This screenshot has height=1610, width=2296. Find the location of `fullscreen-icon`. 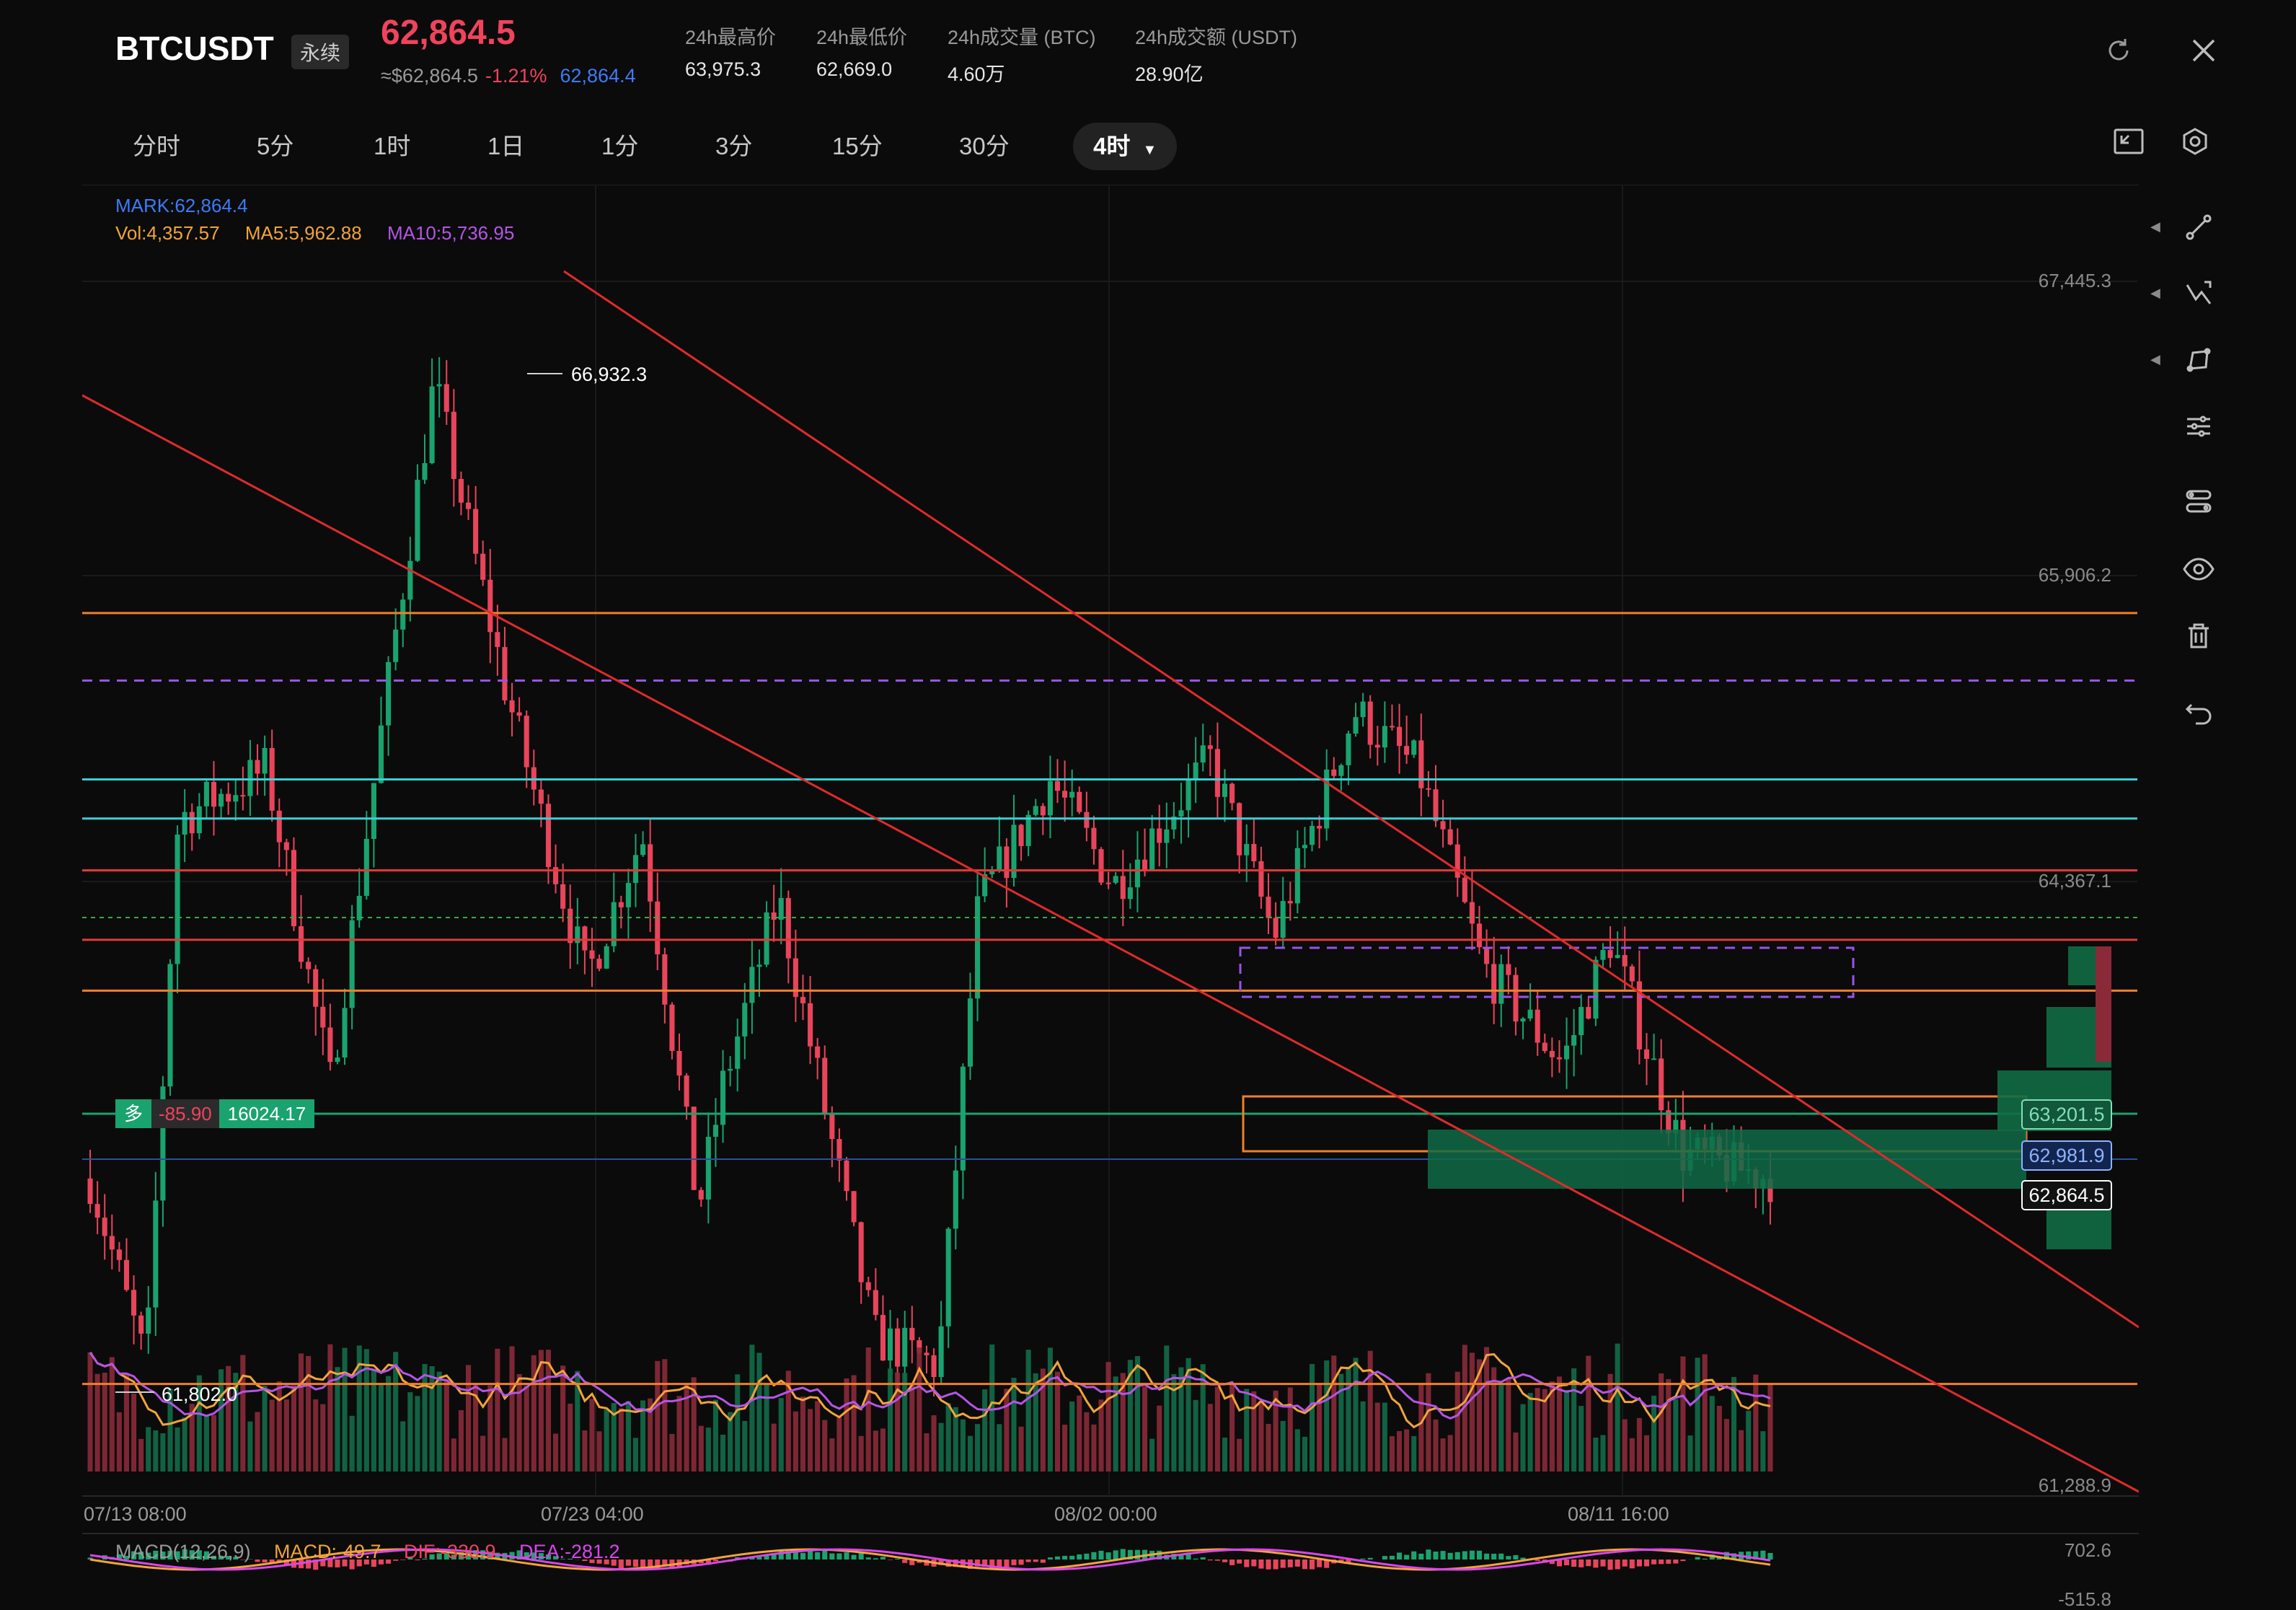

fullscreen-icon is located at coordinates (2129, 141).